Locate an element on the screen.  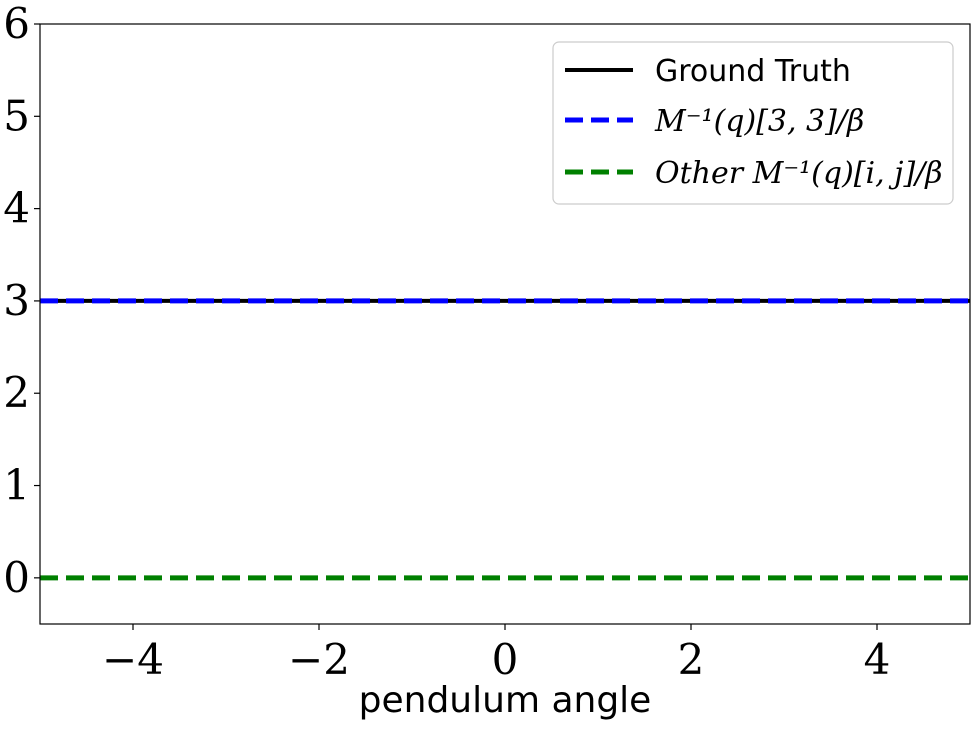
legend-label-0: Ground Truth is located at coordinates (753, 71).